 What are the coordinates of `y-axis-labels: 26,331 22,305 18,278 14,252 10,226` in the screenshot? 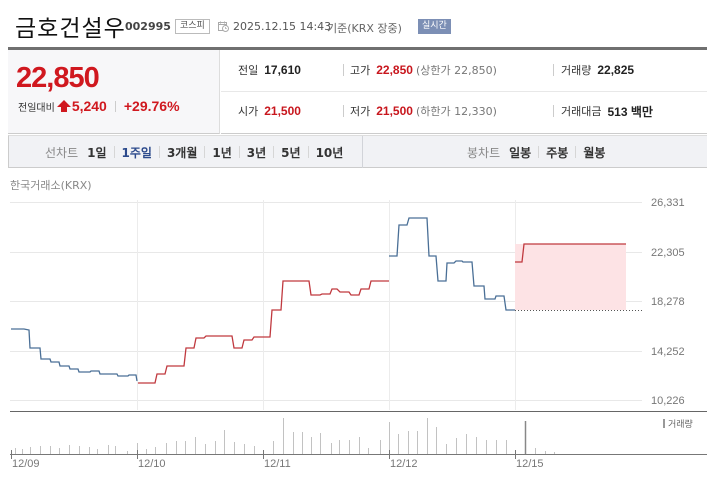 It's located at (668, 302).